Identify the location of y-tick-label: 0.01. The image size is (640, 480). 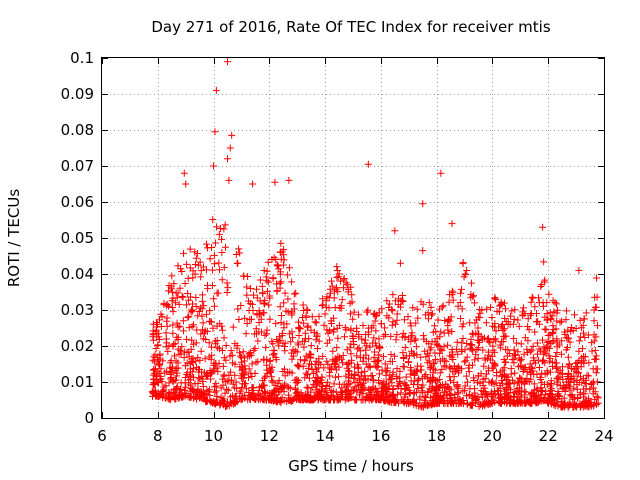
(77, 382).